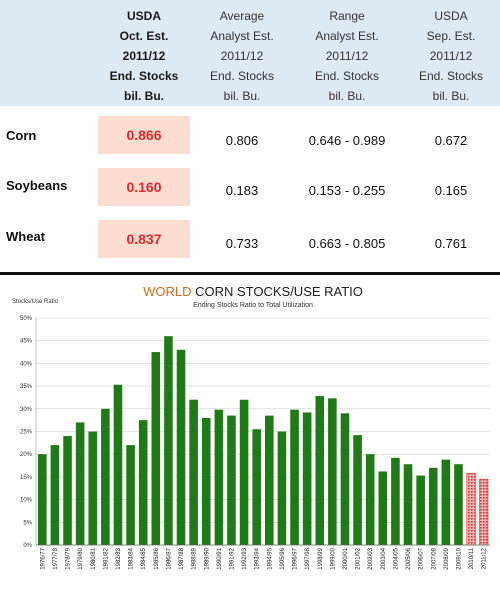 This screenshot has width=500, height=589. I want to click on wheat-range-estimate: 0.663 - 0.805, so click(347, 243).